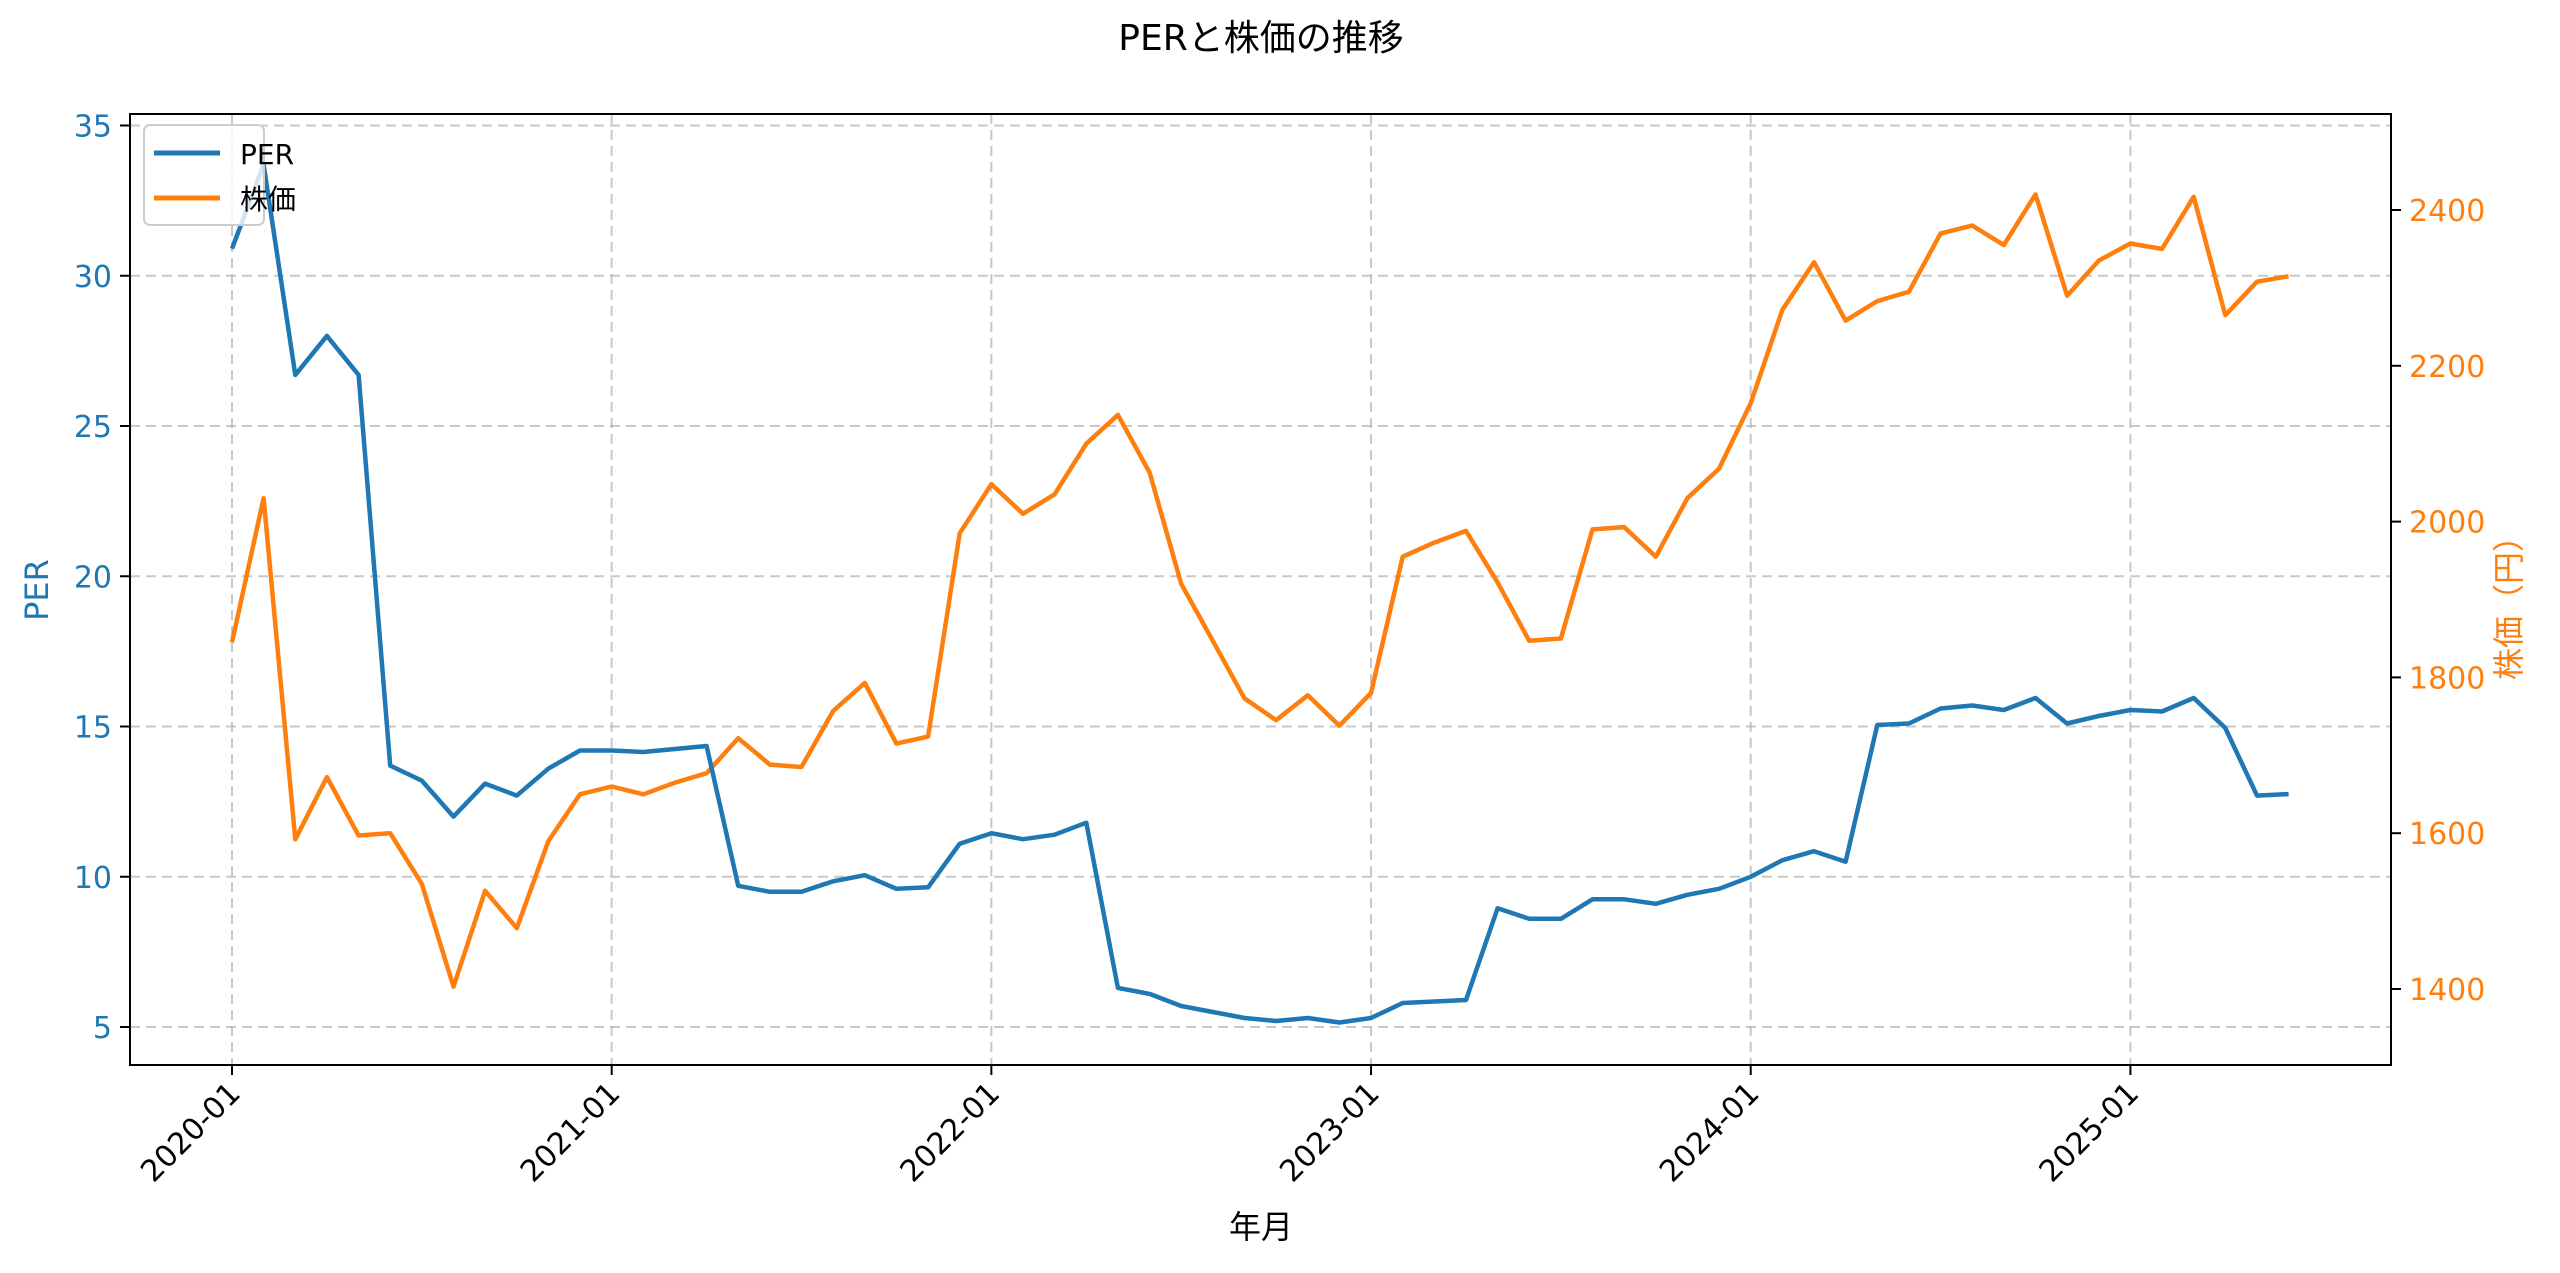 Image resolution: width=2560 pixels, height=1273 pixels. Describe the element at coordinates (570, 1132) in the screenshot. I see `x-tick-label: 2021-01` at that location.